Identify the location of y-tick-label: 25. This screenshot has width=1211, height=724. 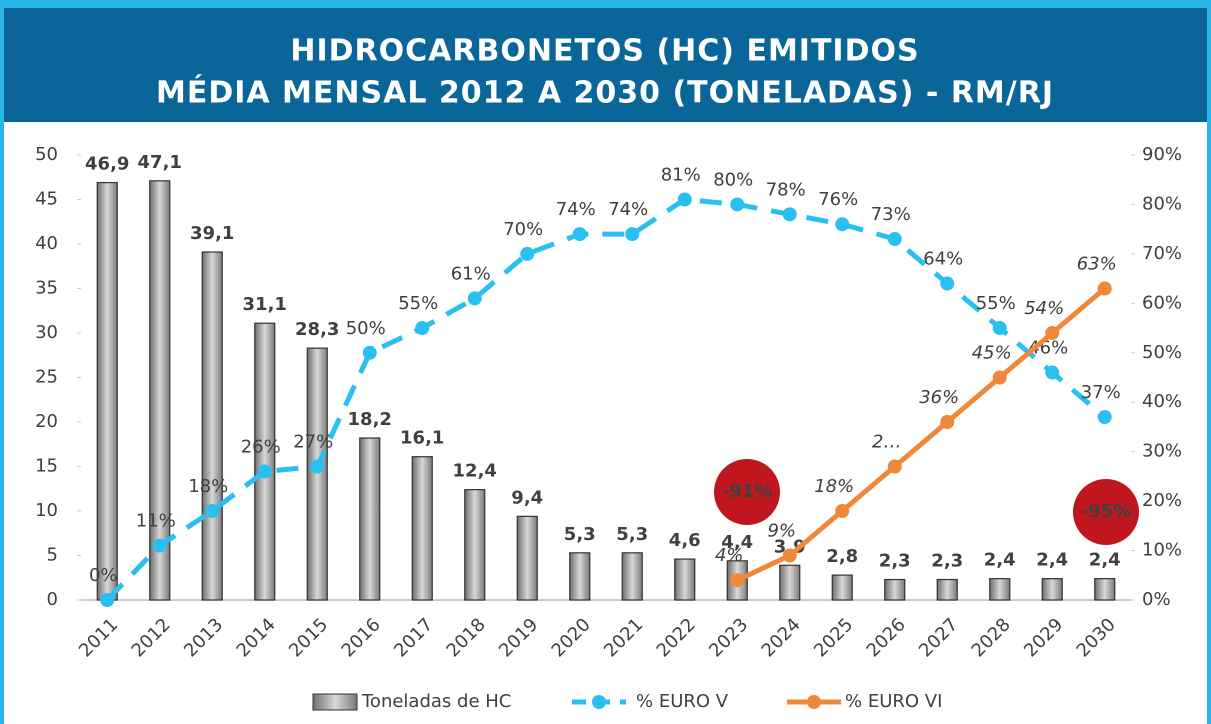
(46, 377).